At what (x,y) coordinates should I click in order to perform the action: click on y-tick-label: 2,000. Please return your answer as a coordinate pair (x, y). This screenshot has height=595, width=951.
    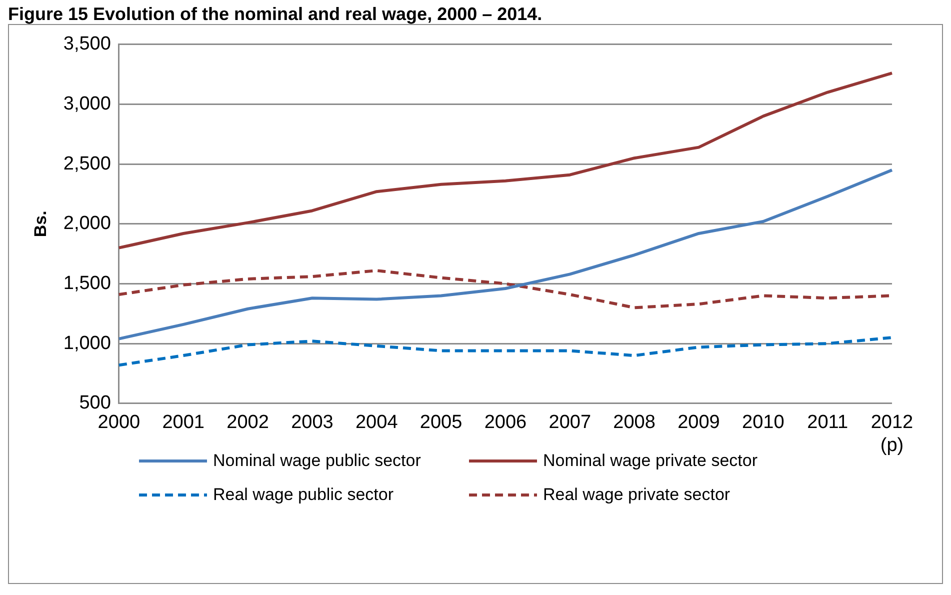
    Looking at the image, I should click on (87, 223).